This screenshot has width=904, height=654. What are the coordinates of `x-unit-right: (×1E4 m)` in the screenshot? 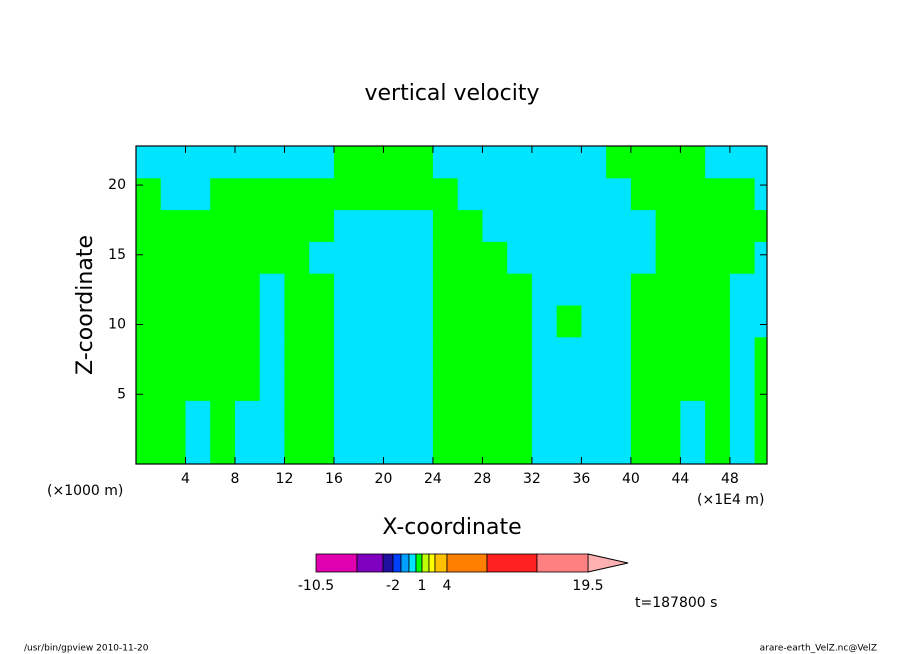 It's located at (730, 500).